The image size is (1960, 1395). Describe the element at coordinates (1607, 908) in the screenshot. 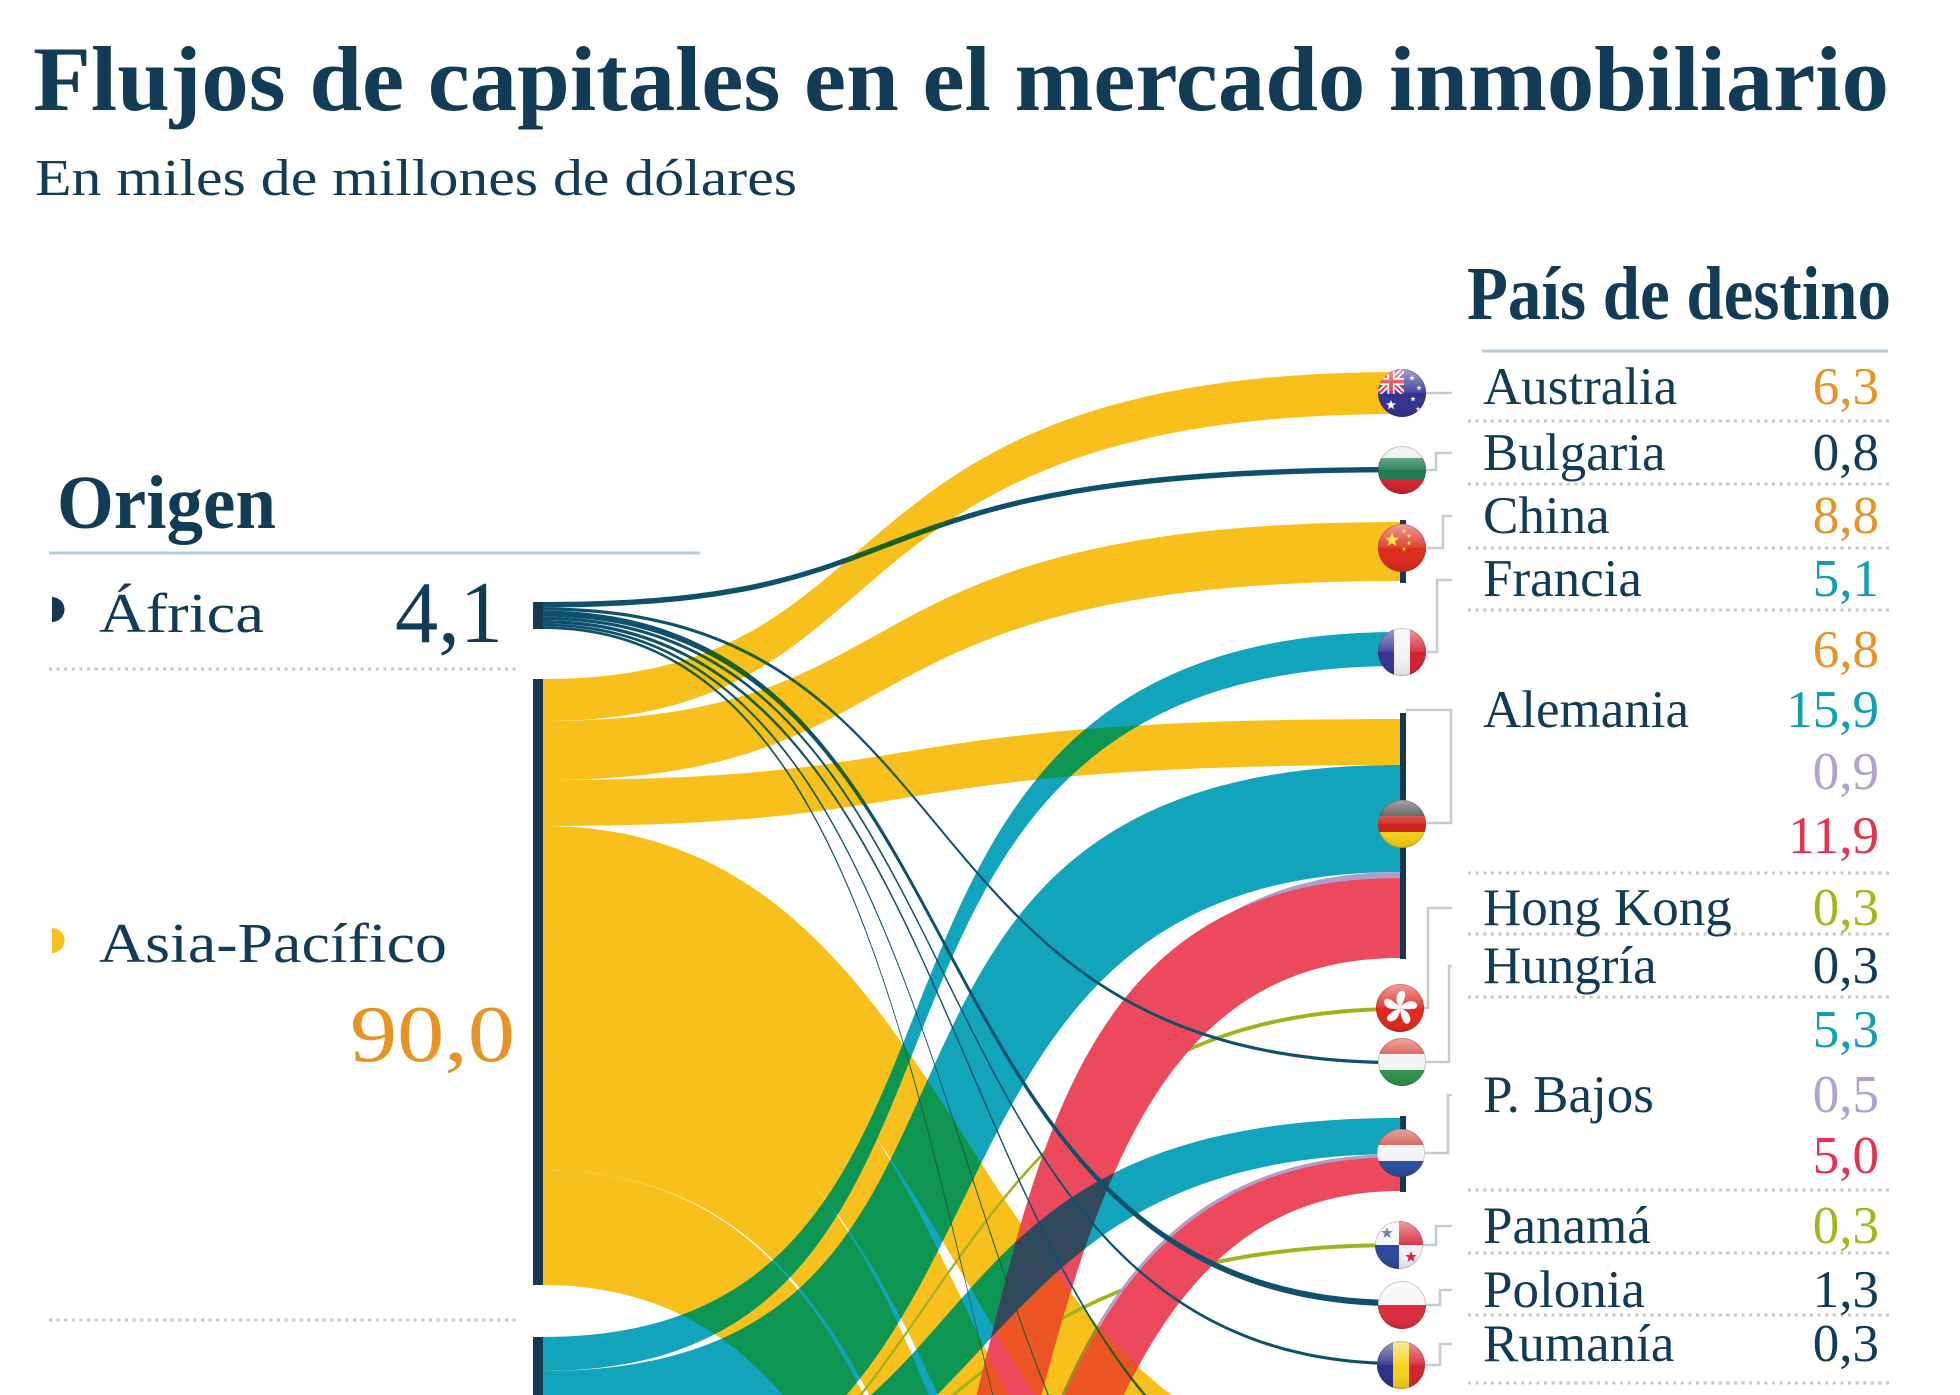

I see `svg-text: Hong Kong` at that location.